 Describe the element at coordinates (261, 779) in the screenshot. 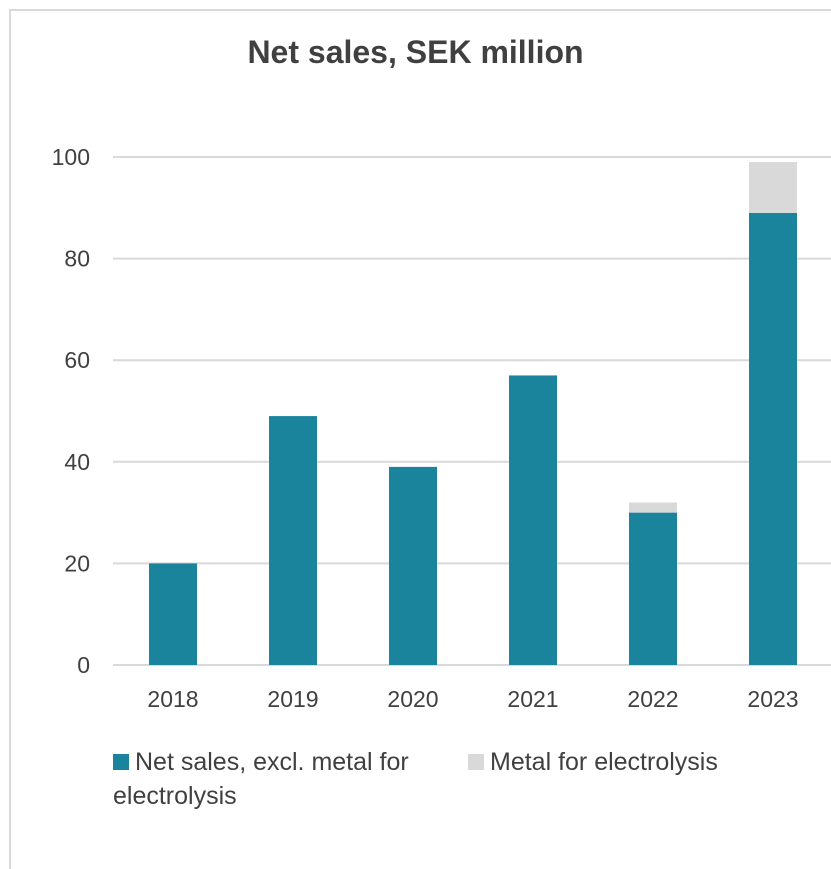

I see `legend-label-net-sales: Net sales, excl. metal for electrolysis` at that location.